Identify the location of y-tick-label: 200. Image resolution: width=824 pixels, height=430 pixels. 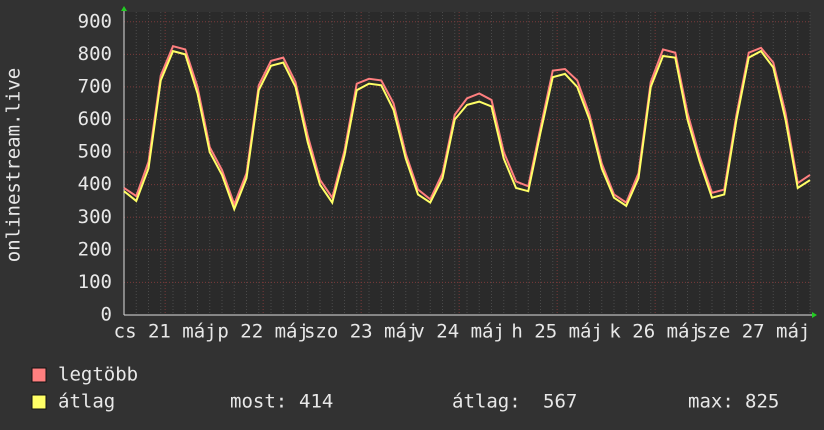
(95, 249).